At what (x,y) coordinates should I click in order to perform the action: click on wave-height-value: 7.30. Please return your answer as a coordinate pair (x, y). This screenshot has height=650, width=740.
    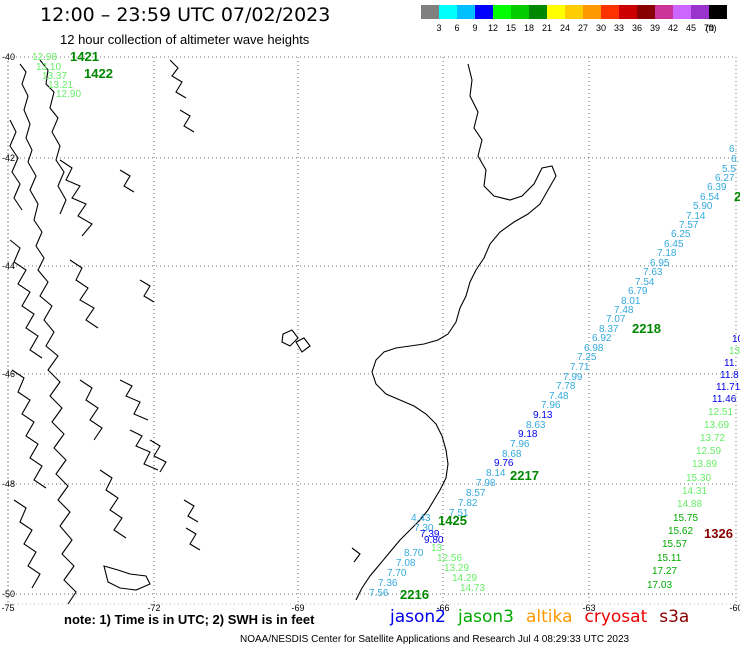
    Looking at the image, I should click on (424, 528).